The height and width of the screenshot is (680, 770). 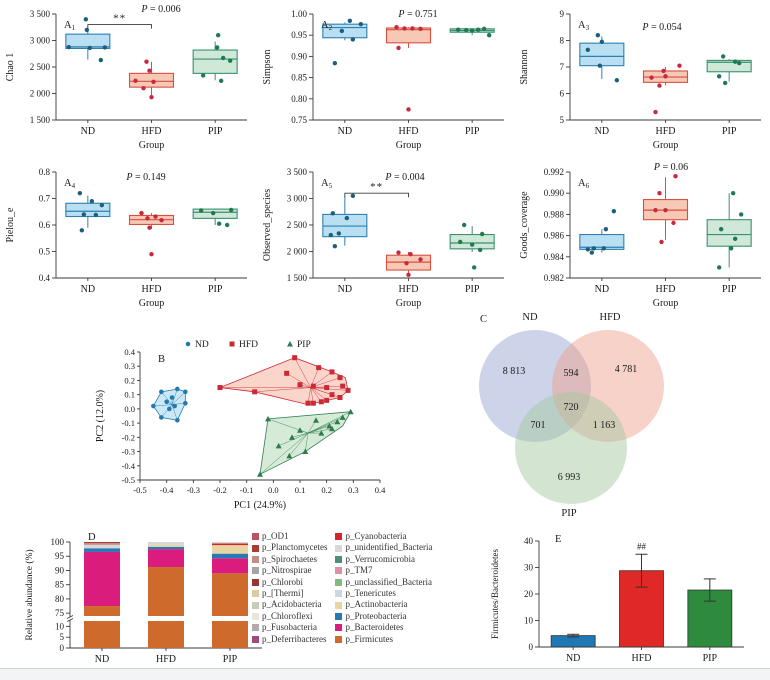 I want to click on panel-label: E, so click(x=558, y=539).